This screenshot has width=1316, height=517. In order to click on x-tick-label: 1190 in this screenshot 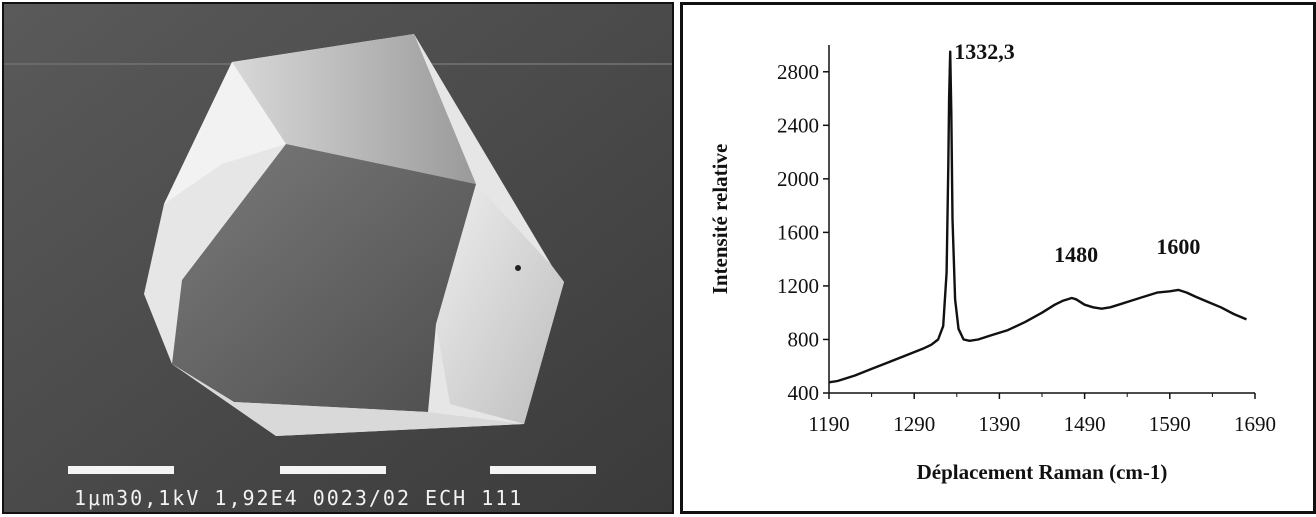, I will do `click(828, 424)`.